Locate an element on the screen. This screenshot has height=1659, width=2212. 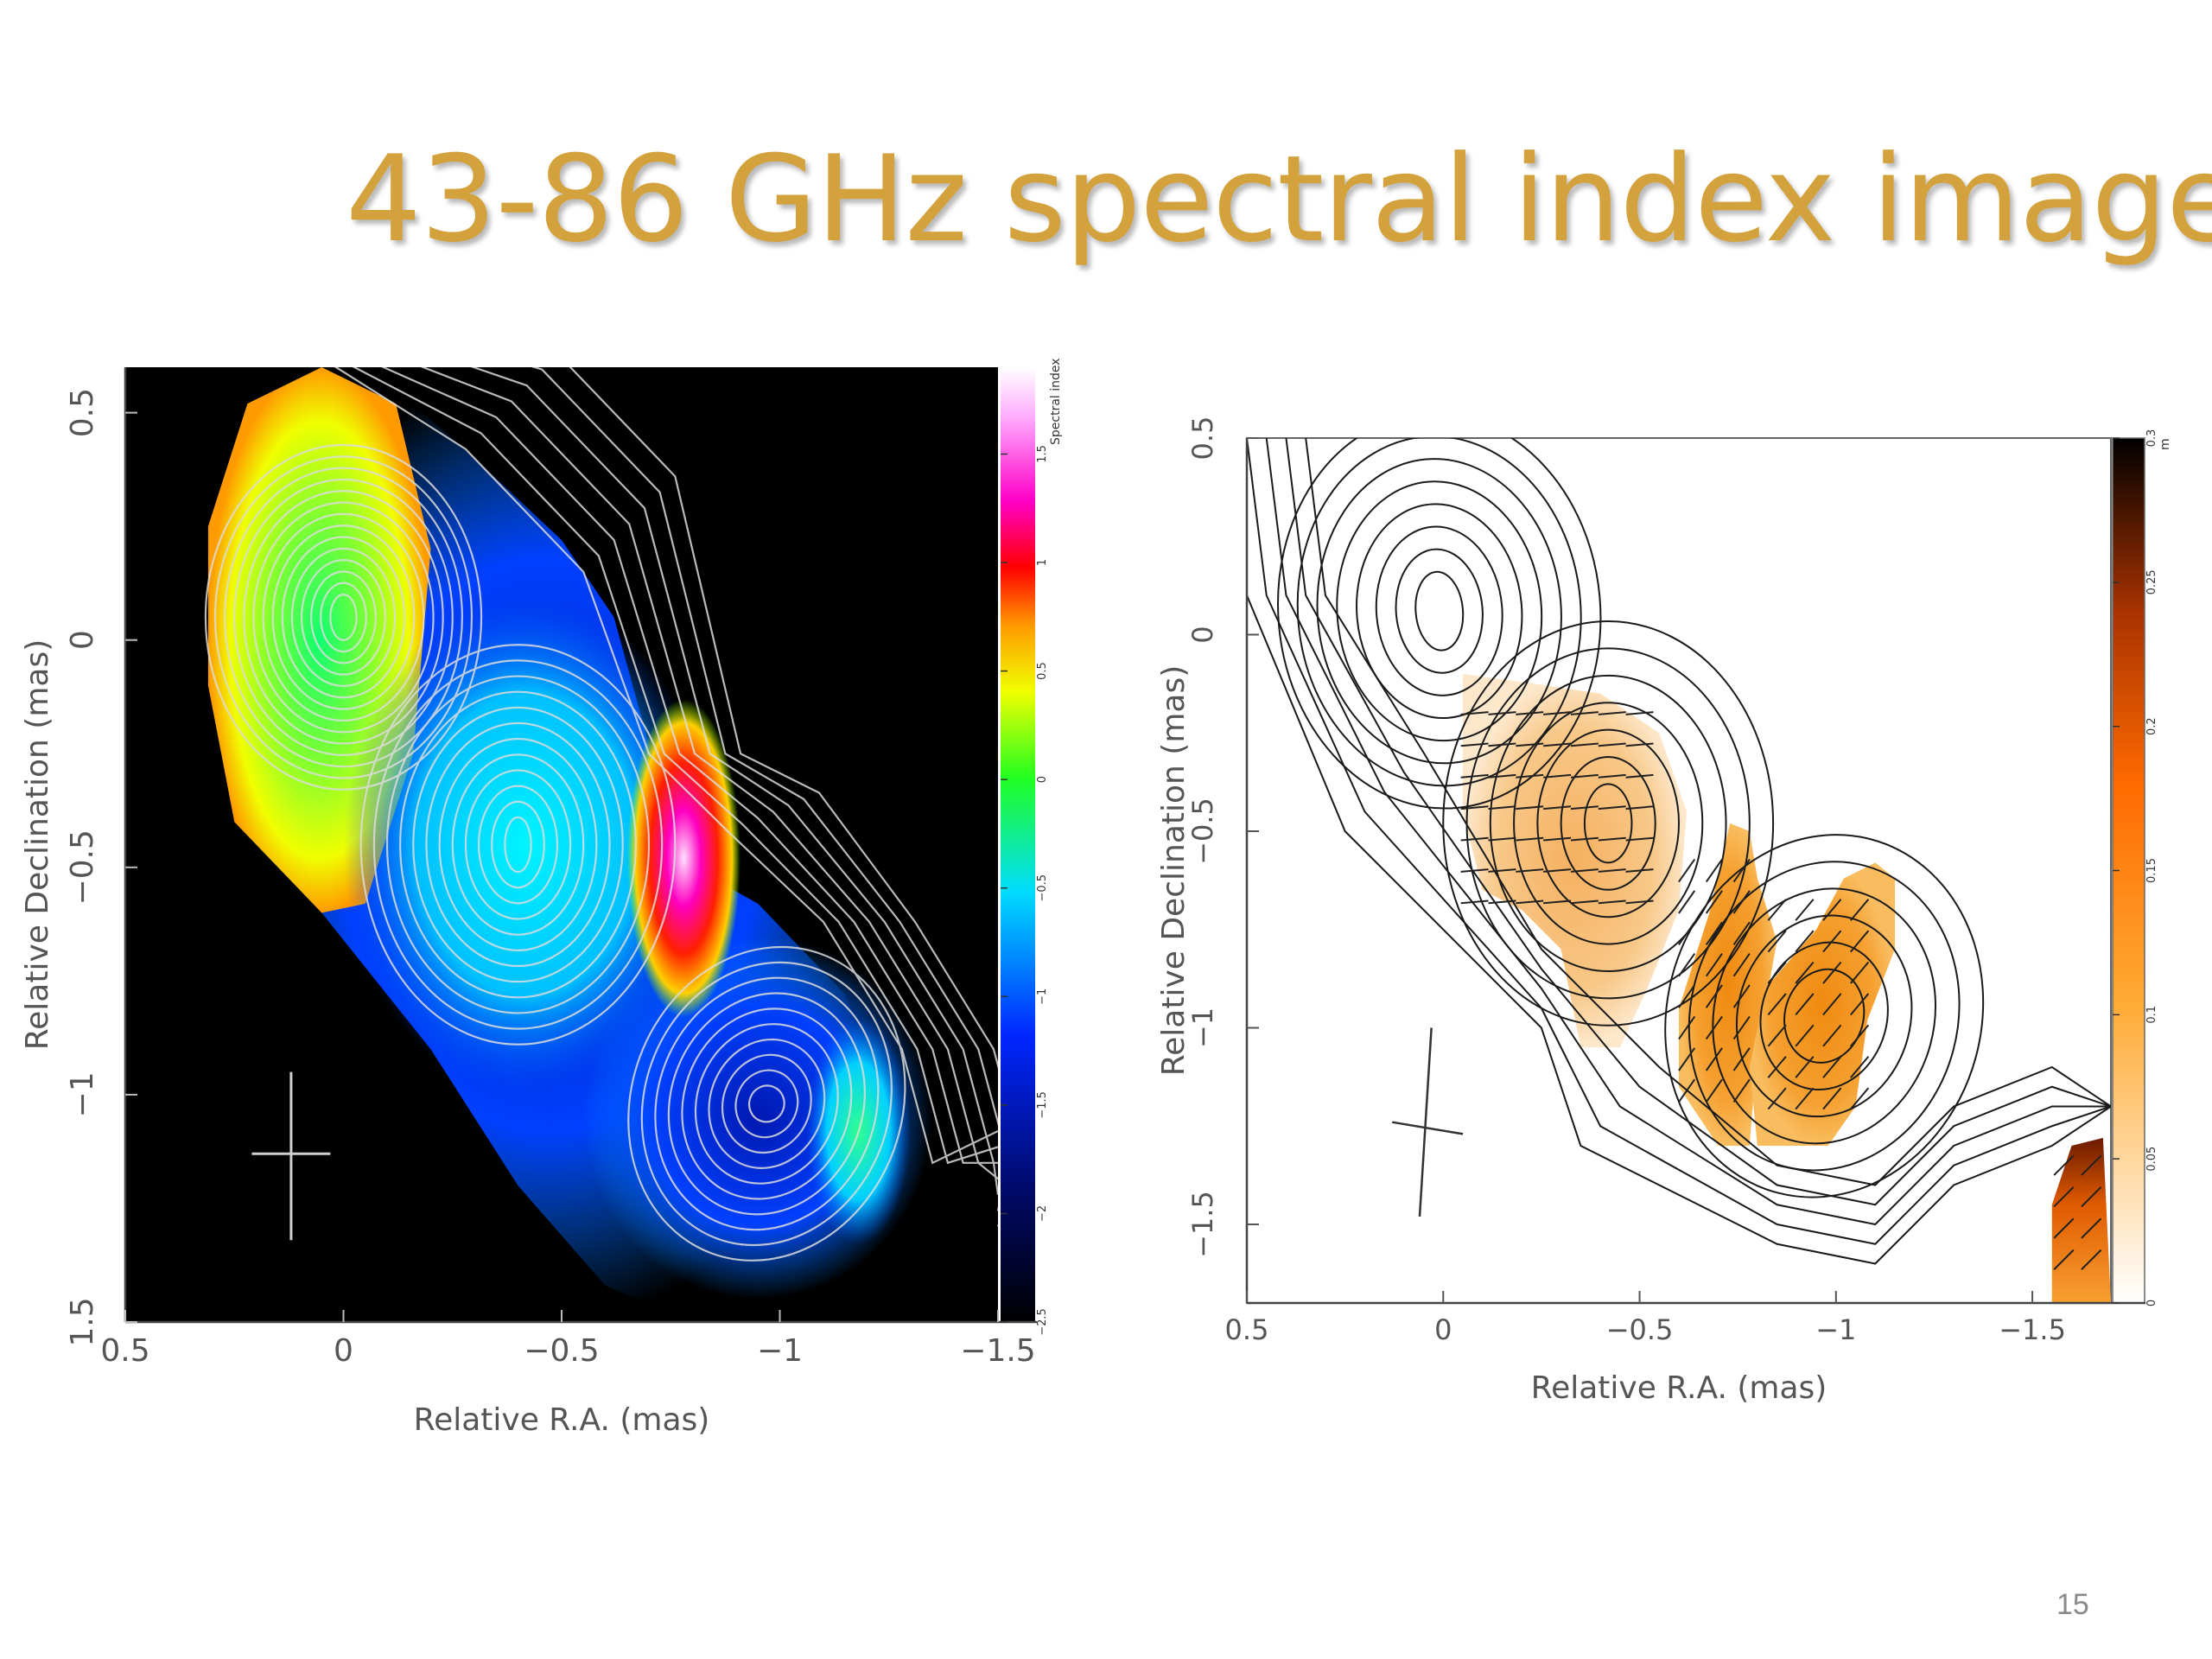
y-tick-label: −1.5 is located at coordinates (1202, 1224).